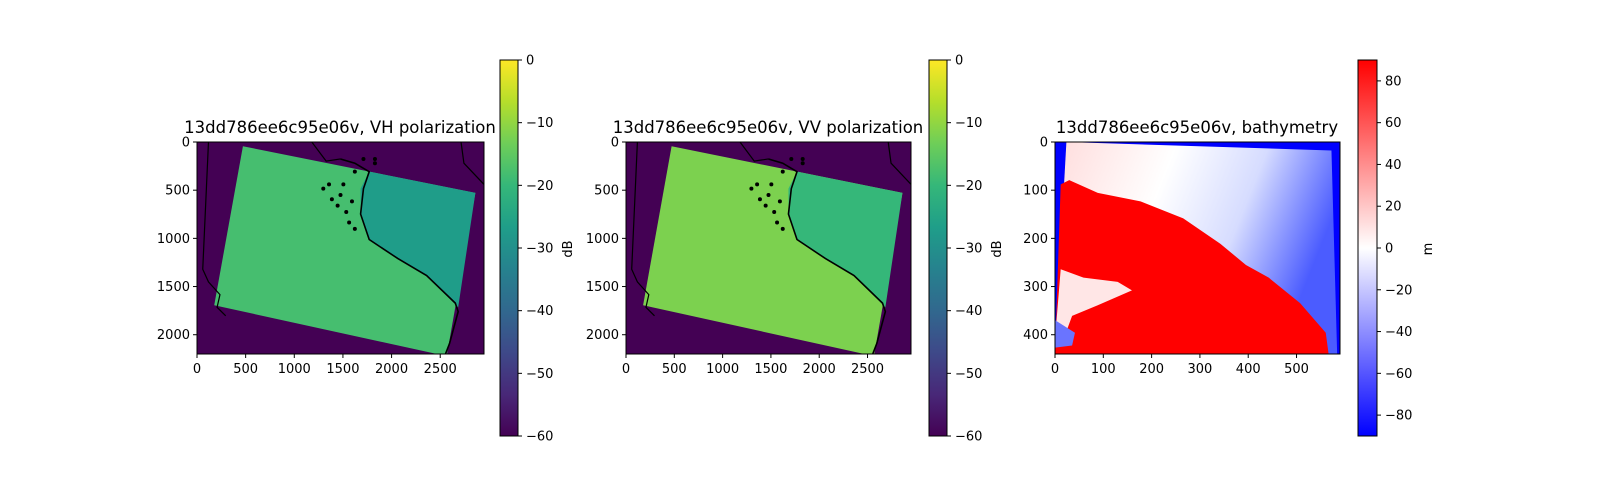  I want to click on y-tick-label: 1000, so click(602, 239).